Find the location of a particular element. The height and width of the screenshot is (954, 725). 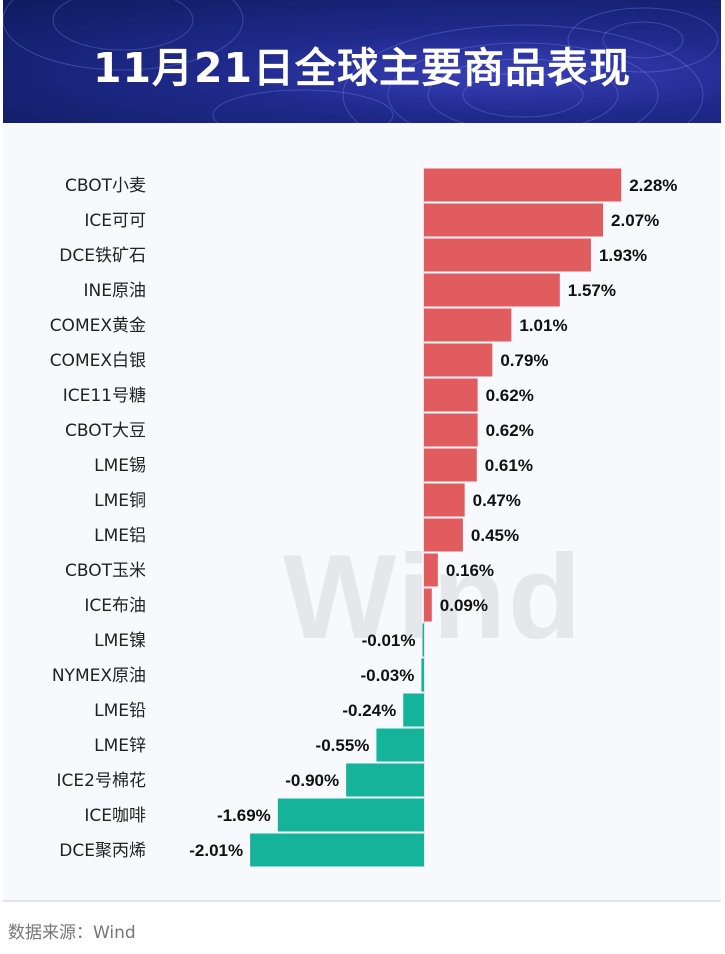

category-label: LME镍 is located at coordinates (120, 641).